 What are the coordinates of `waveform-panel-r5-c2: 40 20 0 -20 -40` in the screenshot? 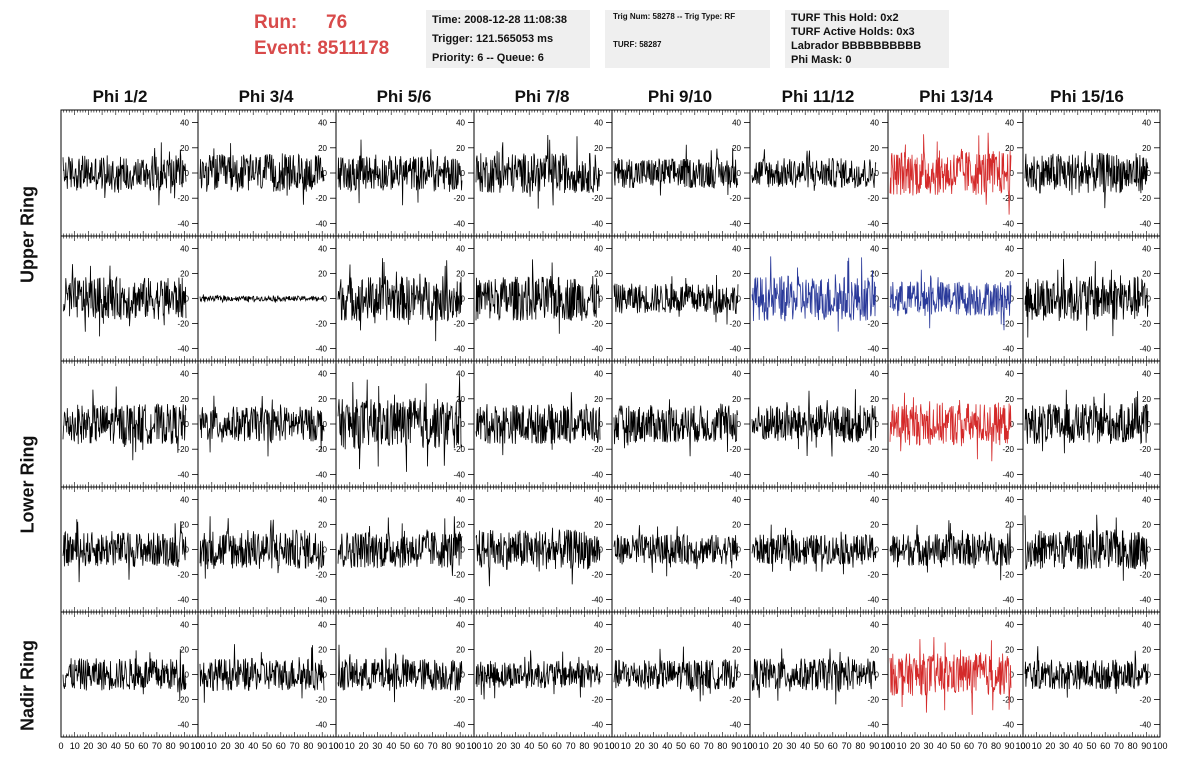 It's located at (267, 674).